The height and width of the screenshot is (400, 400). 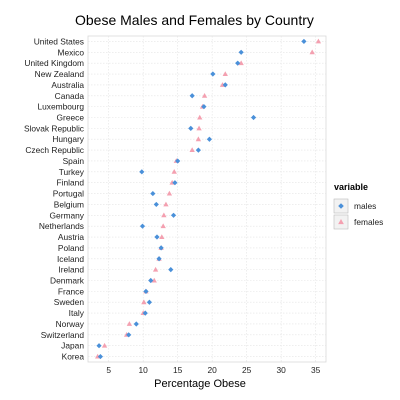 What do you see at coordinates (194, 20) in the screenshot?
I see `chart-title: Obese Males and Females by Country` at bounding box center [194, 20].